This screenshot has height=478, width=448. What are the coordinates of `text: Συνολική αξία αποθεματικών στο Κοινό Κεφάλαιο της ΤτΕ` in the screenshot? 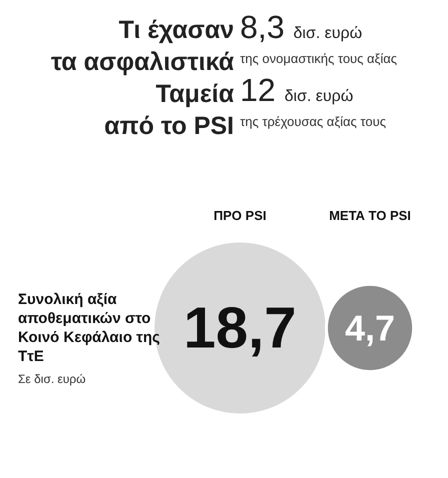 It's located at (89, 328).